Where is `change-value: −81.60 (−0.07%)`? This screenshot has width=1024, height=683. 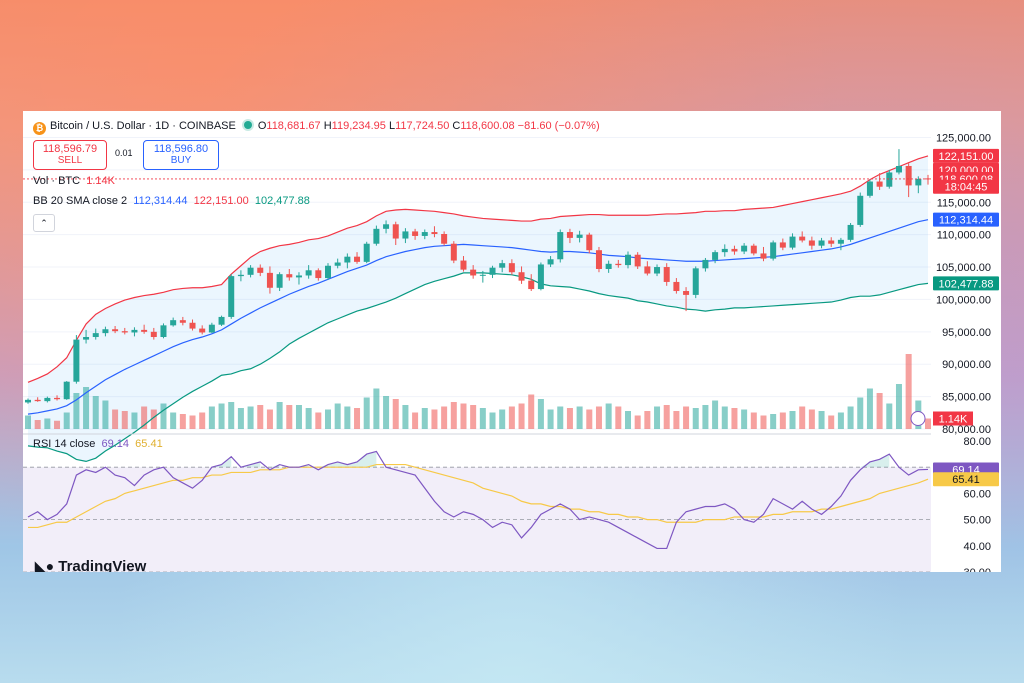
change-value: −81.60 (−0.07%) is located at coordinates (558, 126).